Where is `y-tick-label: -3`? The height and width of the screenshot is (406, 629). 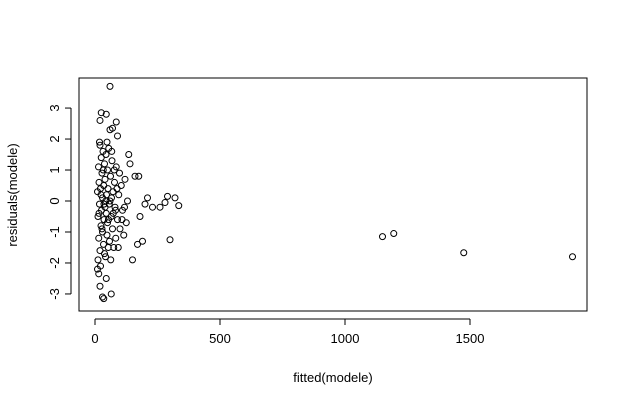
y-tick-label: -3 is located at coordinates (54, 294).